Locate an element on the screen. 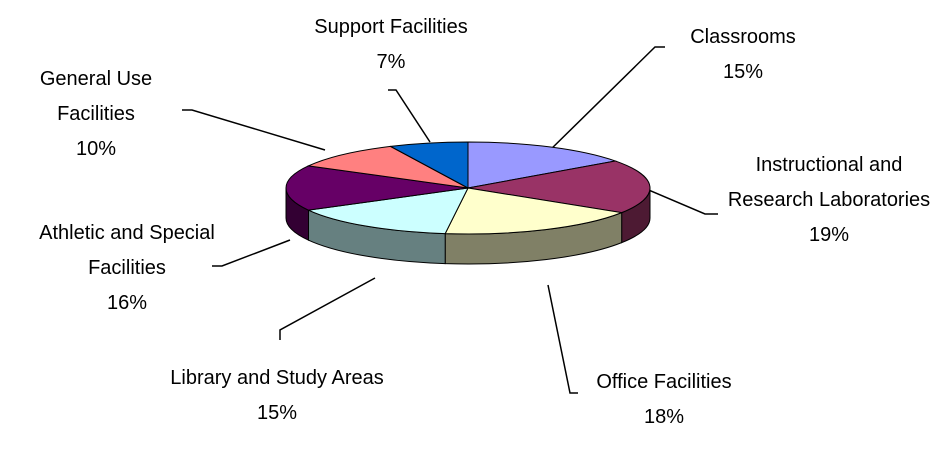 Image resolution: width=930 pixels, height=454 pixels. value-label: 16% is located at coordinates (127, 303).